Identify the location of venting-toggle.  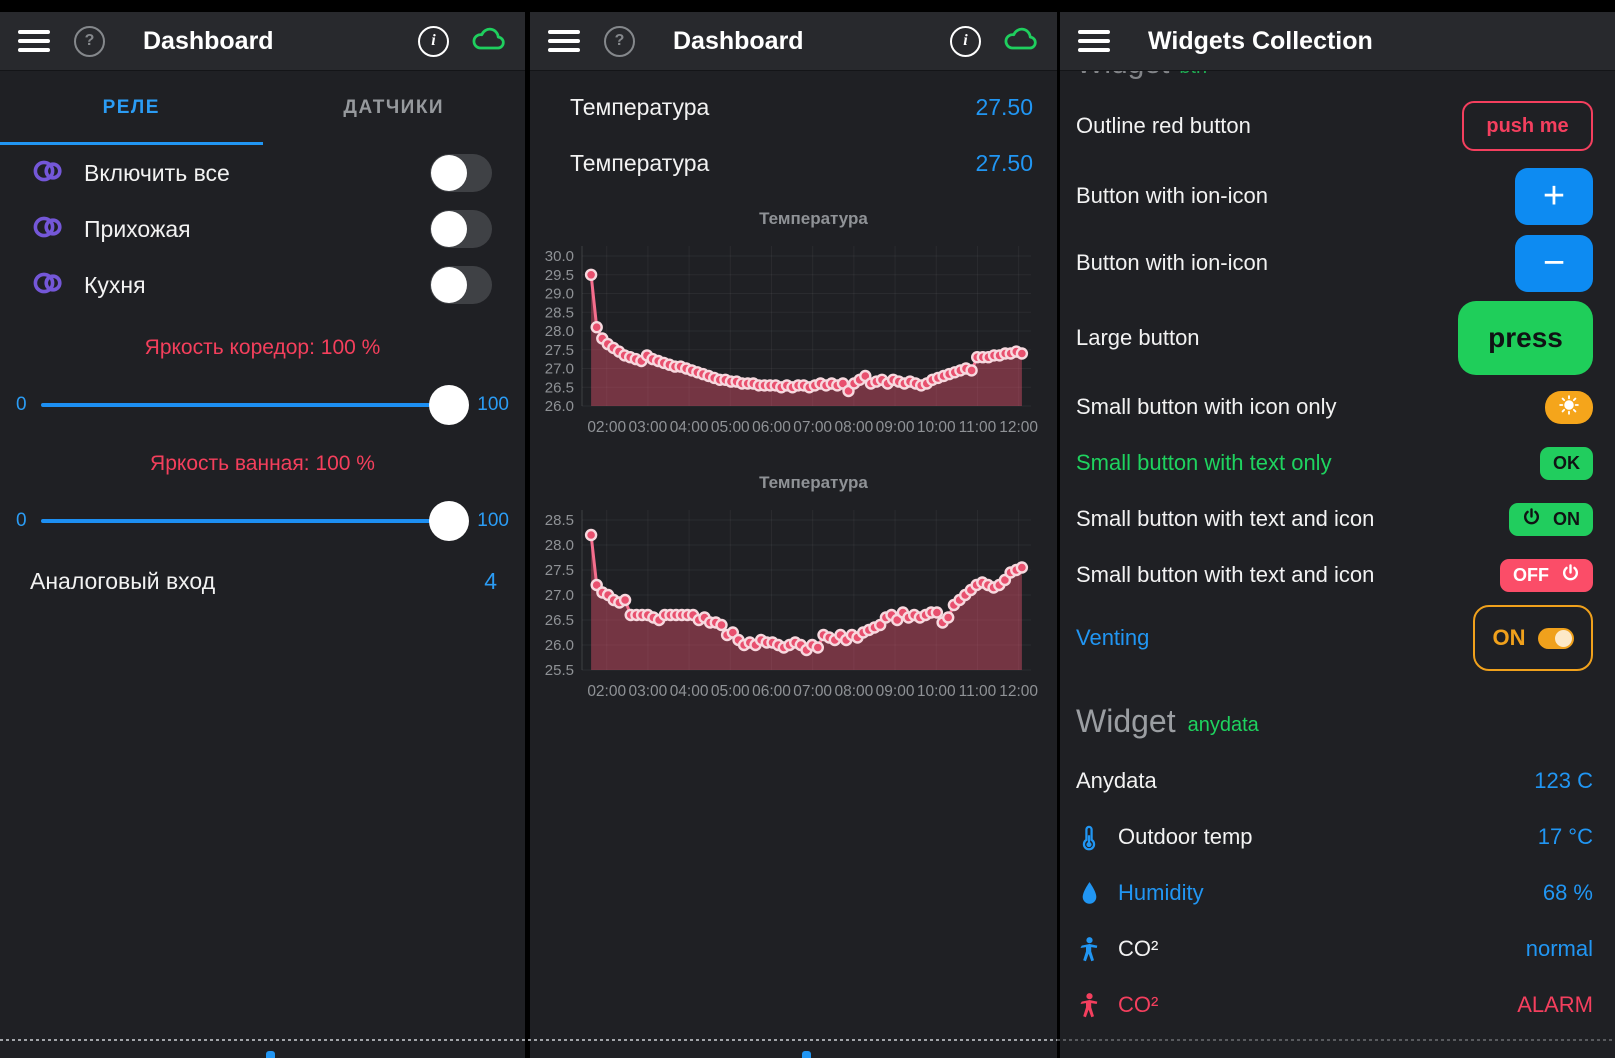
(1555, 638).